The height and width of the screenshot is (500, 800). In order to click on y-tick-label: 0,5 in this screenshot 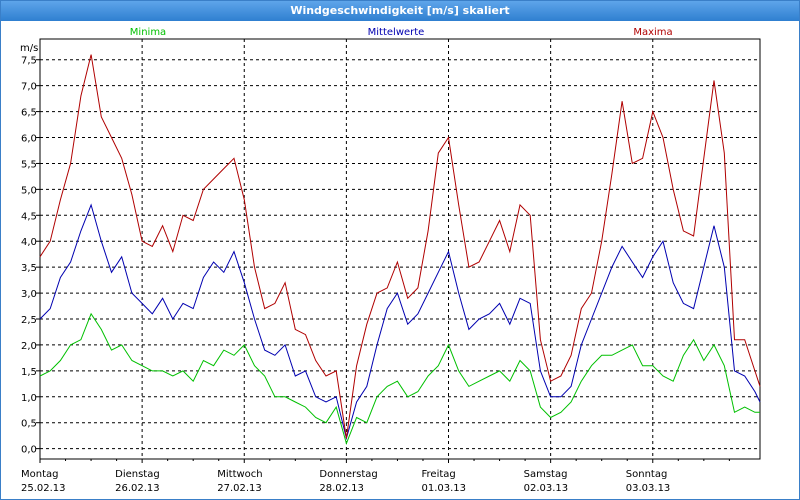, I will do `click(29, 424)`.